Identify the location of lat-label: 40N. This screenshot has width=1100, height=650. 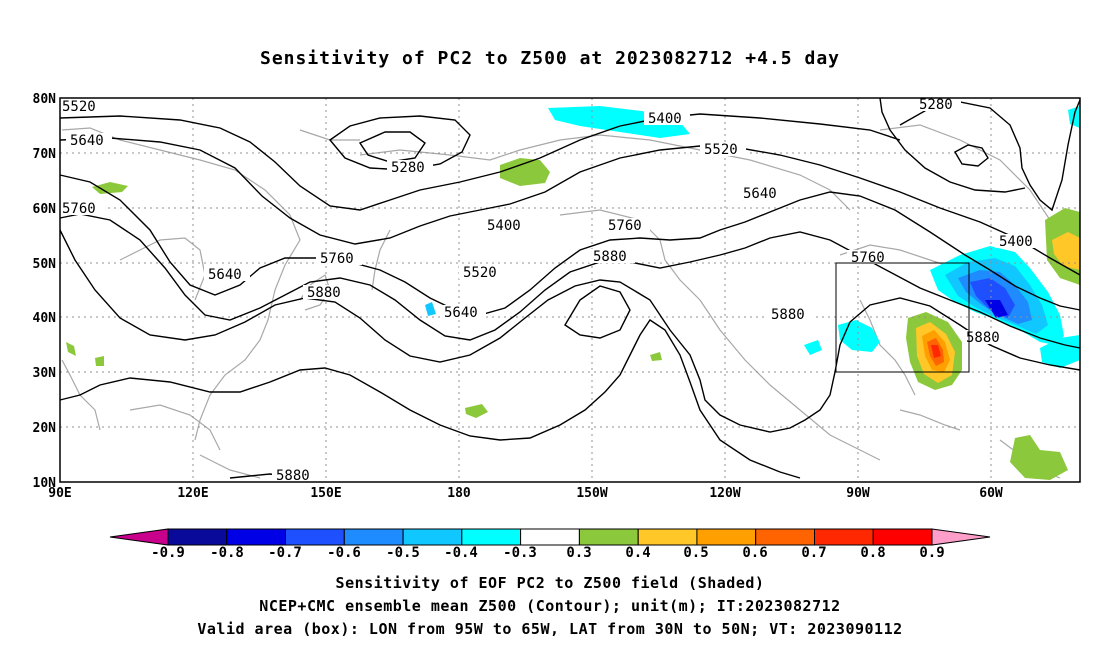
(45, 318).